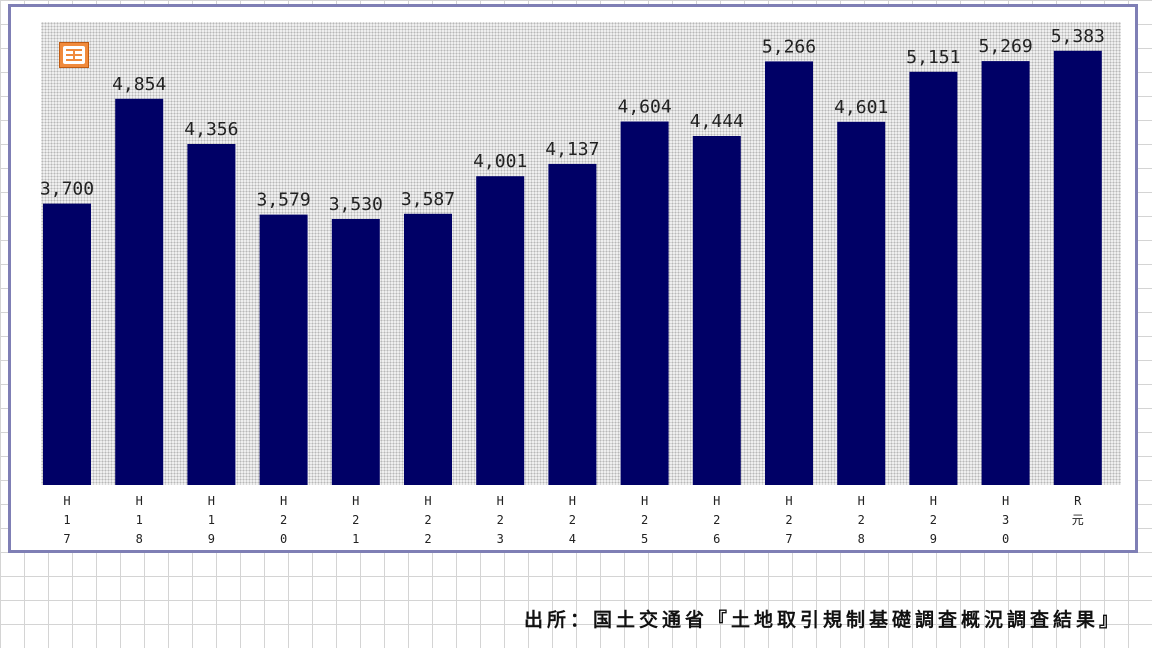  What do you see at coordinates (356, 204) in the screenshot?
I see `data-label-H21: 3,530` at bounding box center [356, 204].